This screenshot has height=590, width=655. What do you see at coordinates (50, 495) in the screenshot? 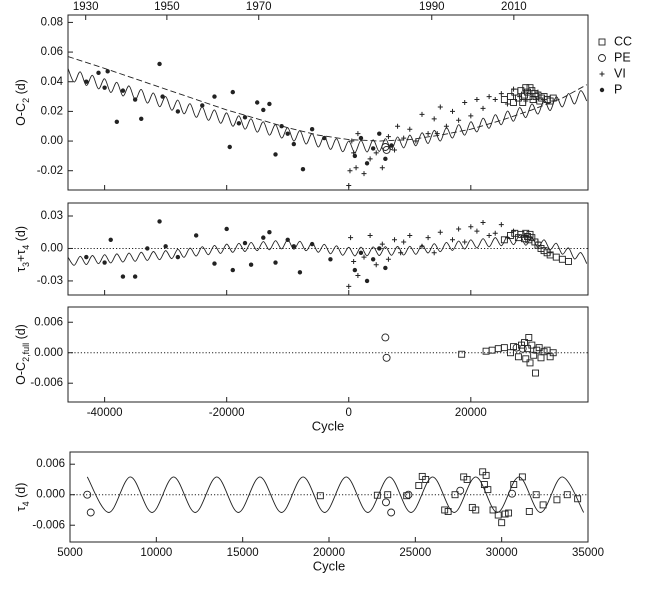
I see `y-tick-label: 0.000` at bounding box center [50, 495].